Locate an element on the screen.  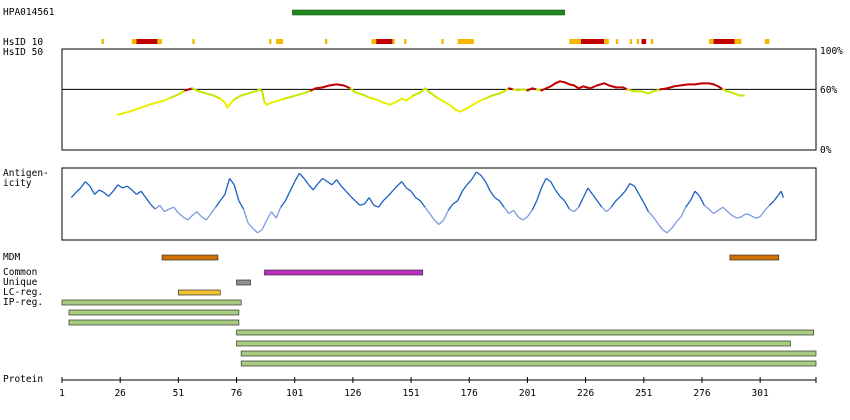
unique-track-bar is located at coordinates (243, 282).